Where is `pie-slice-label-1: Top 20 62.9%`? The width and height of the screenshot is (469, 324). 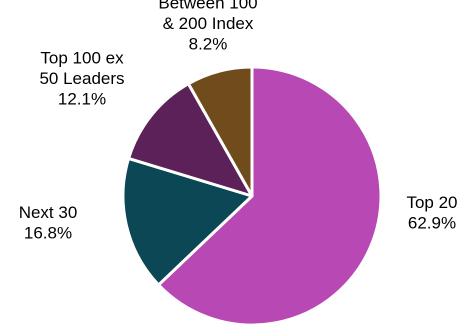 pie-slice-label-1: Top 20 62.9% is located at coordinates (431, 213).